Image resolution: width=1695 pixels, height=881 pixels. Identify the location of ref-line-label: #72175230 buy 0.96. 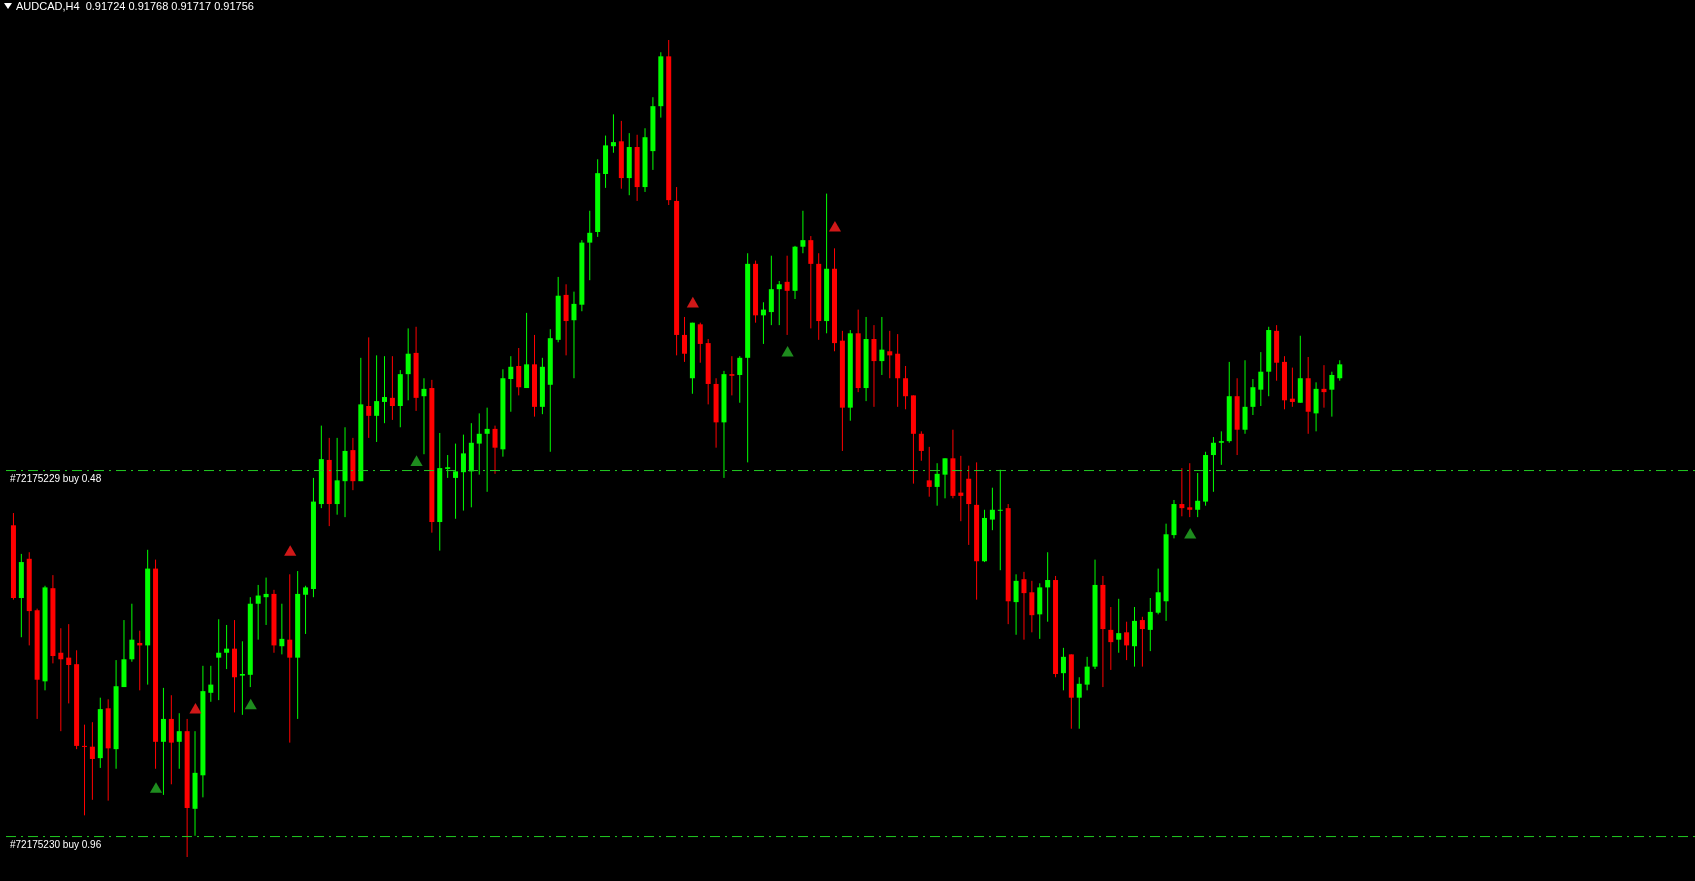
(56, 844).